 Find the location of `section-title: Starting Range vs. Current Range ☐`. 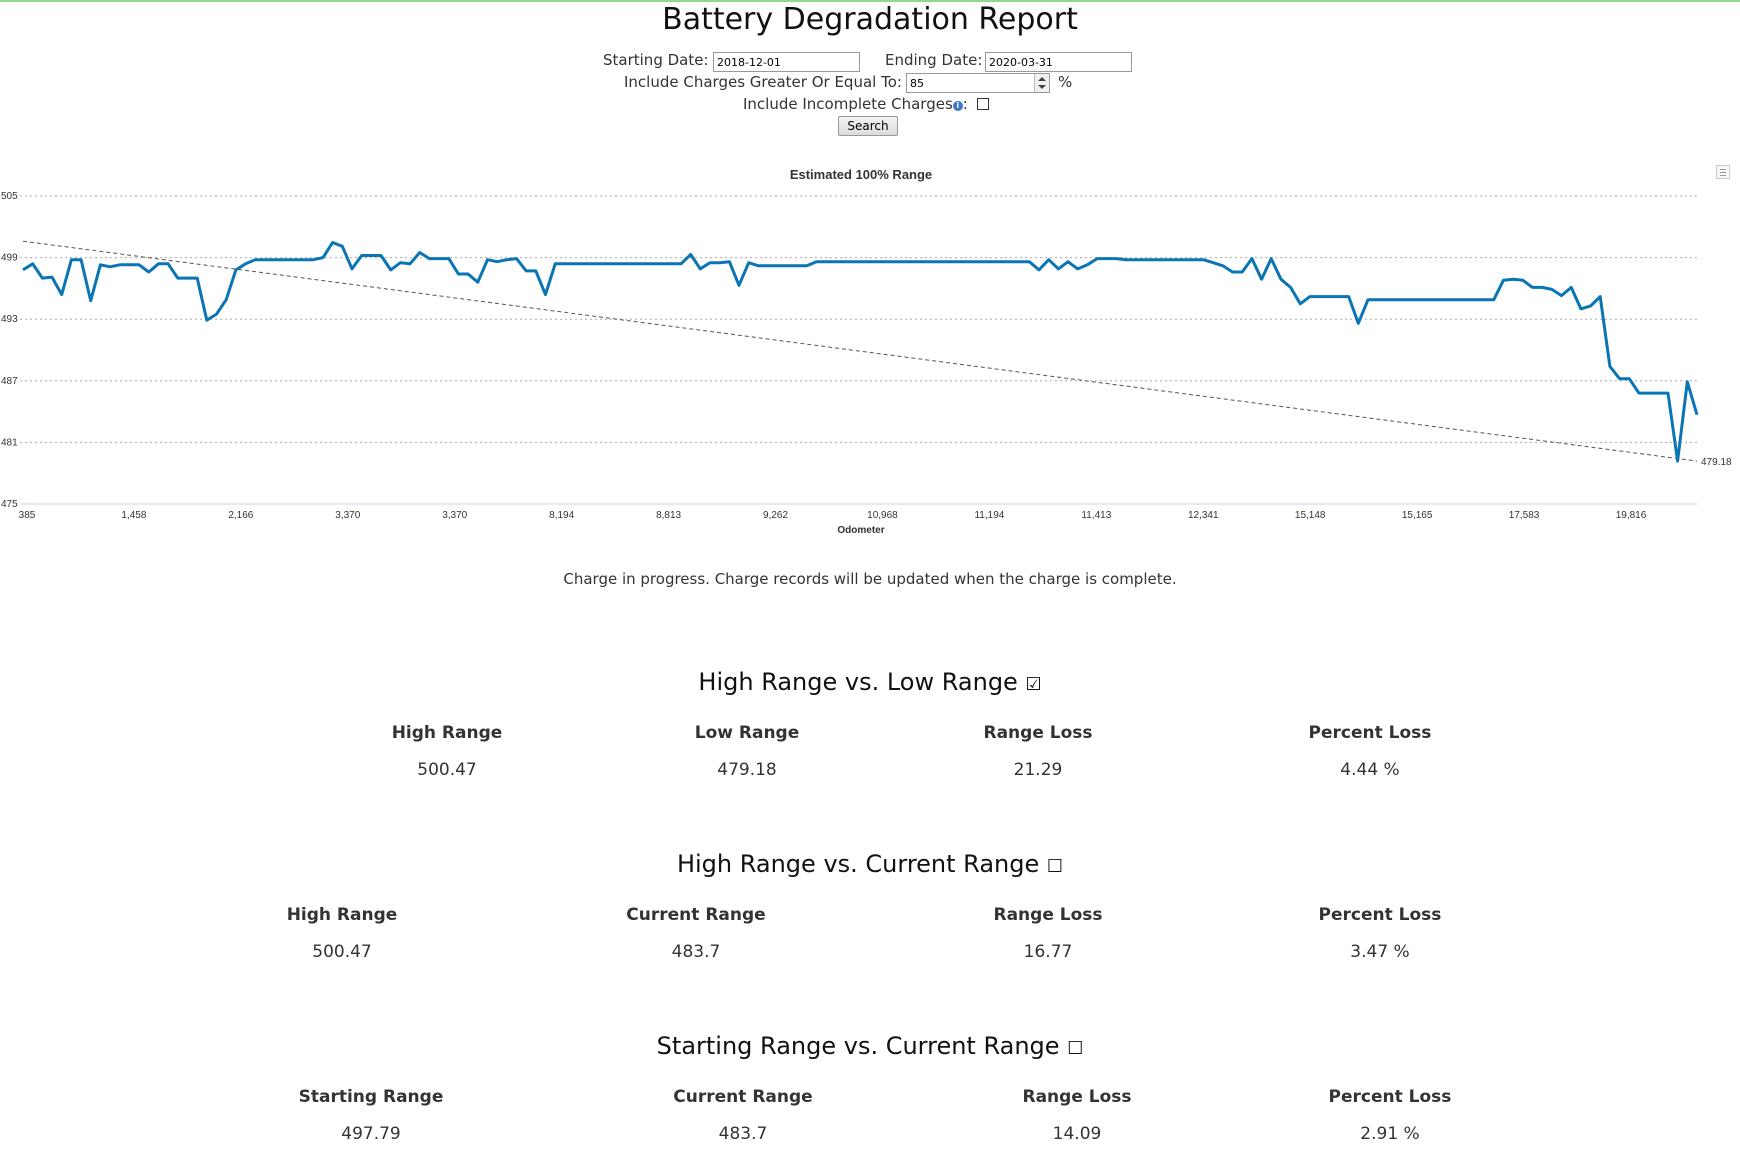

section-title: Starting Range vs. Current Range ☐ is located at coordinates (870, 1046).